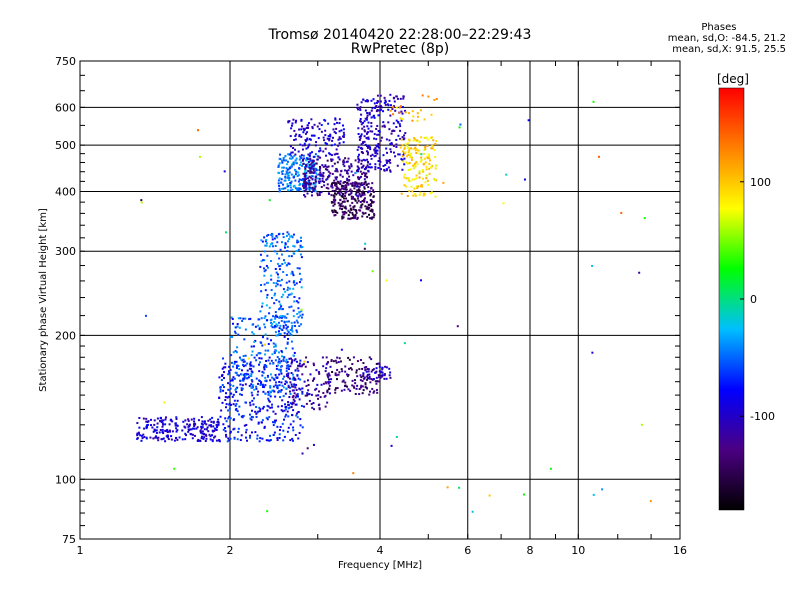  Describe the element at coordinates (65, 145) in the screenshot. I see `y-tick-label: 500` at that location.